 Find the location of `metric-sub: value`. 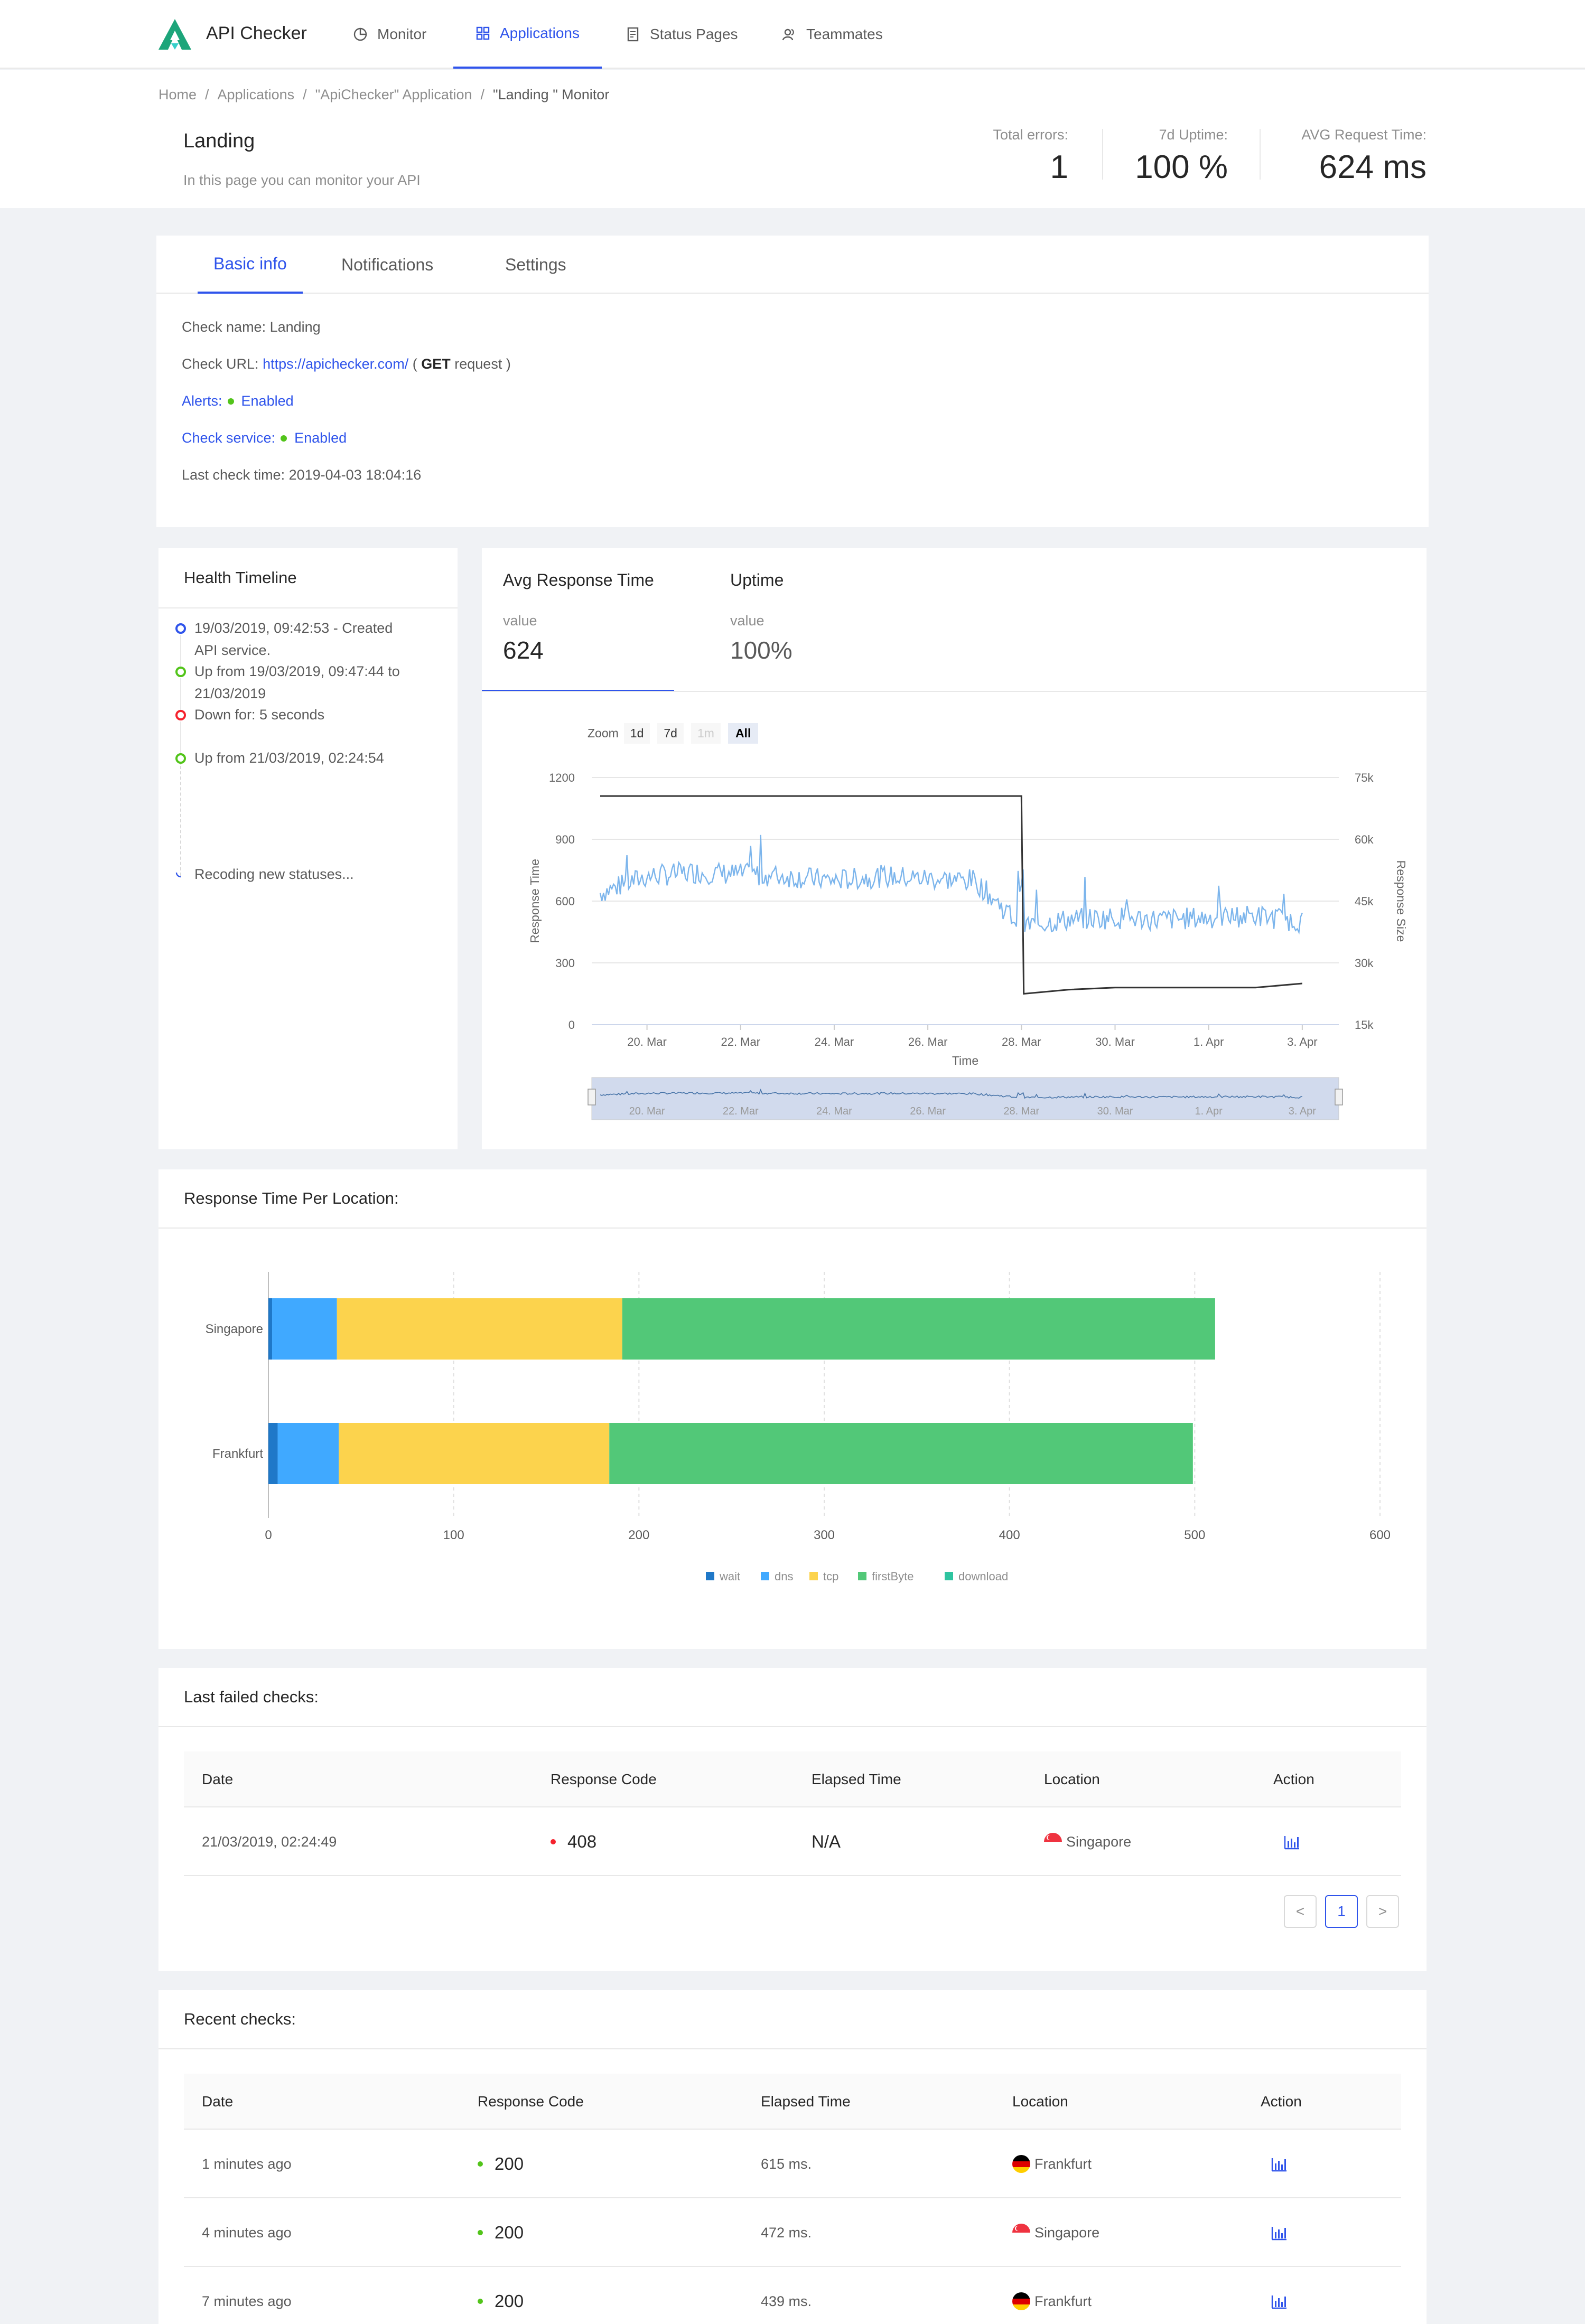

metric-sub: value is located at coordinates (520, 621).